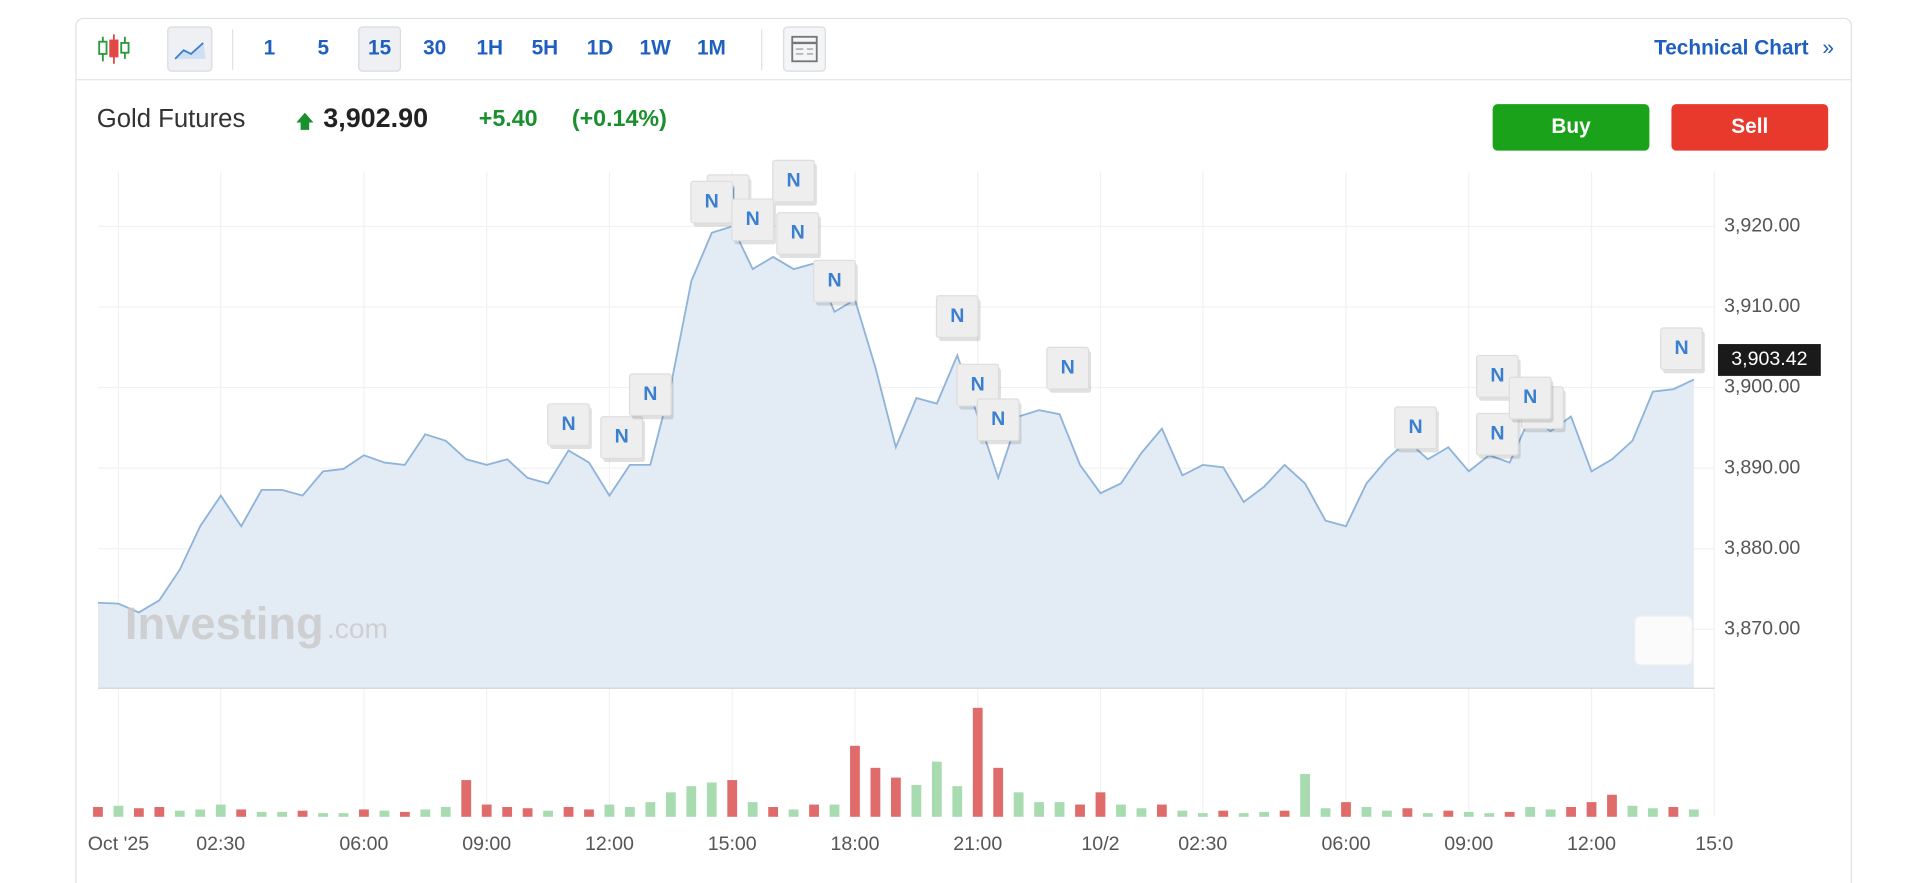 Image resolution: width=1920 pixels, height=883 pixels. What do you see at coordinates (1828, 48) in the screenshot?
I see `chevron: »` at bounding box center [1828, 48].